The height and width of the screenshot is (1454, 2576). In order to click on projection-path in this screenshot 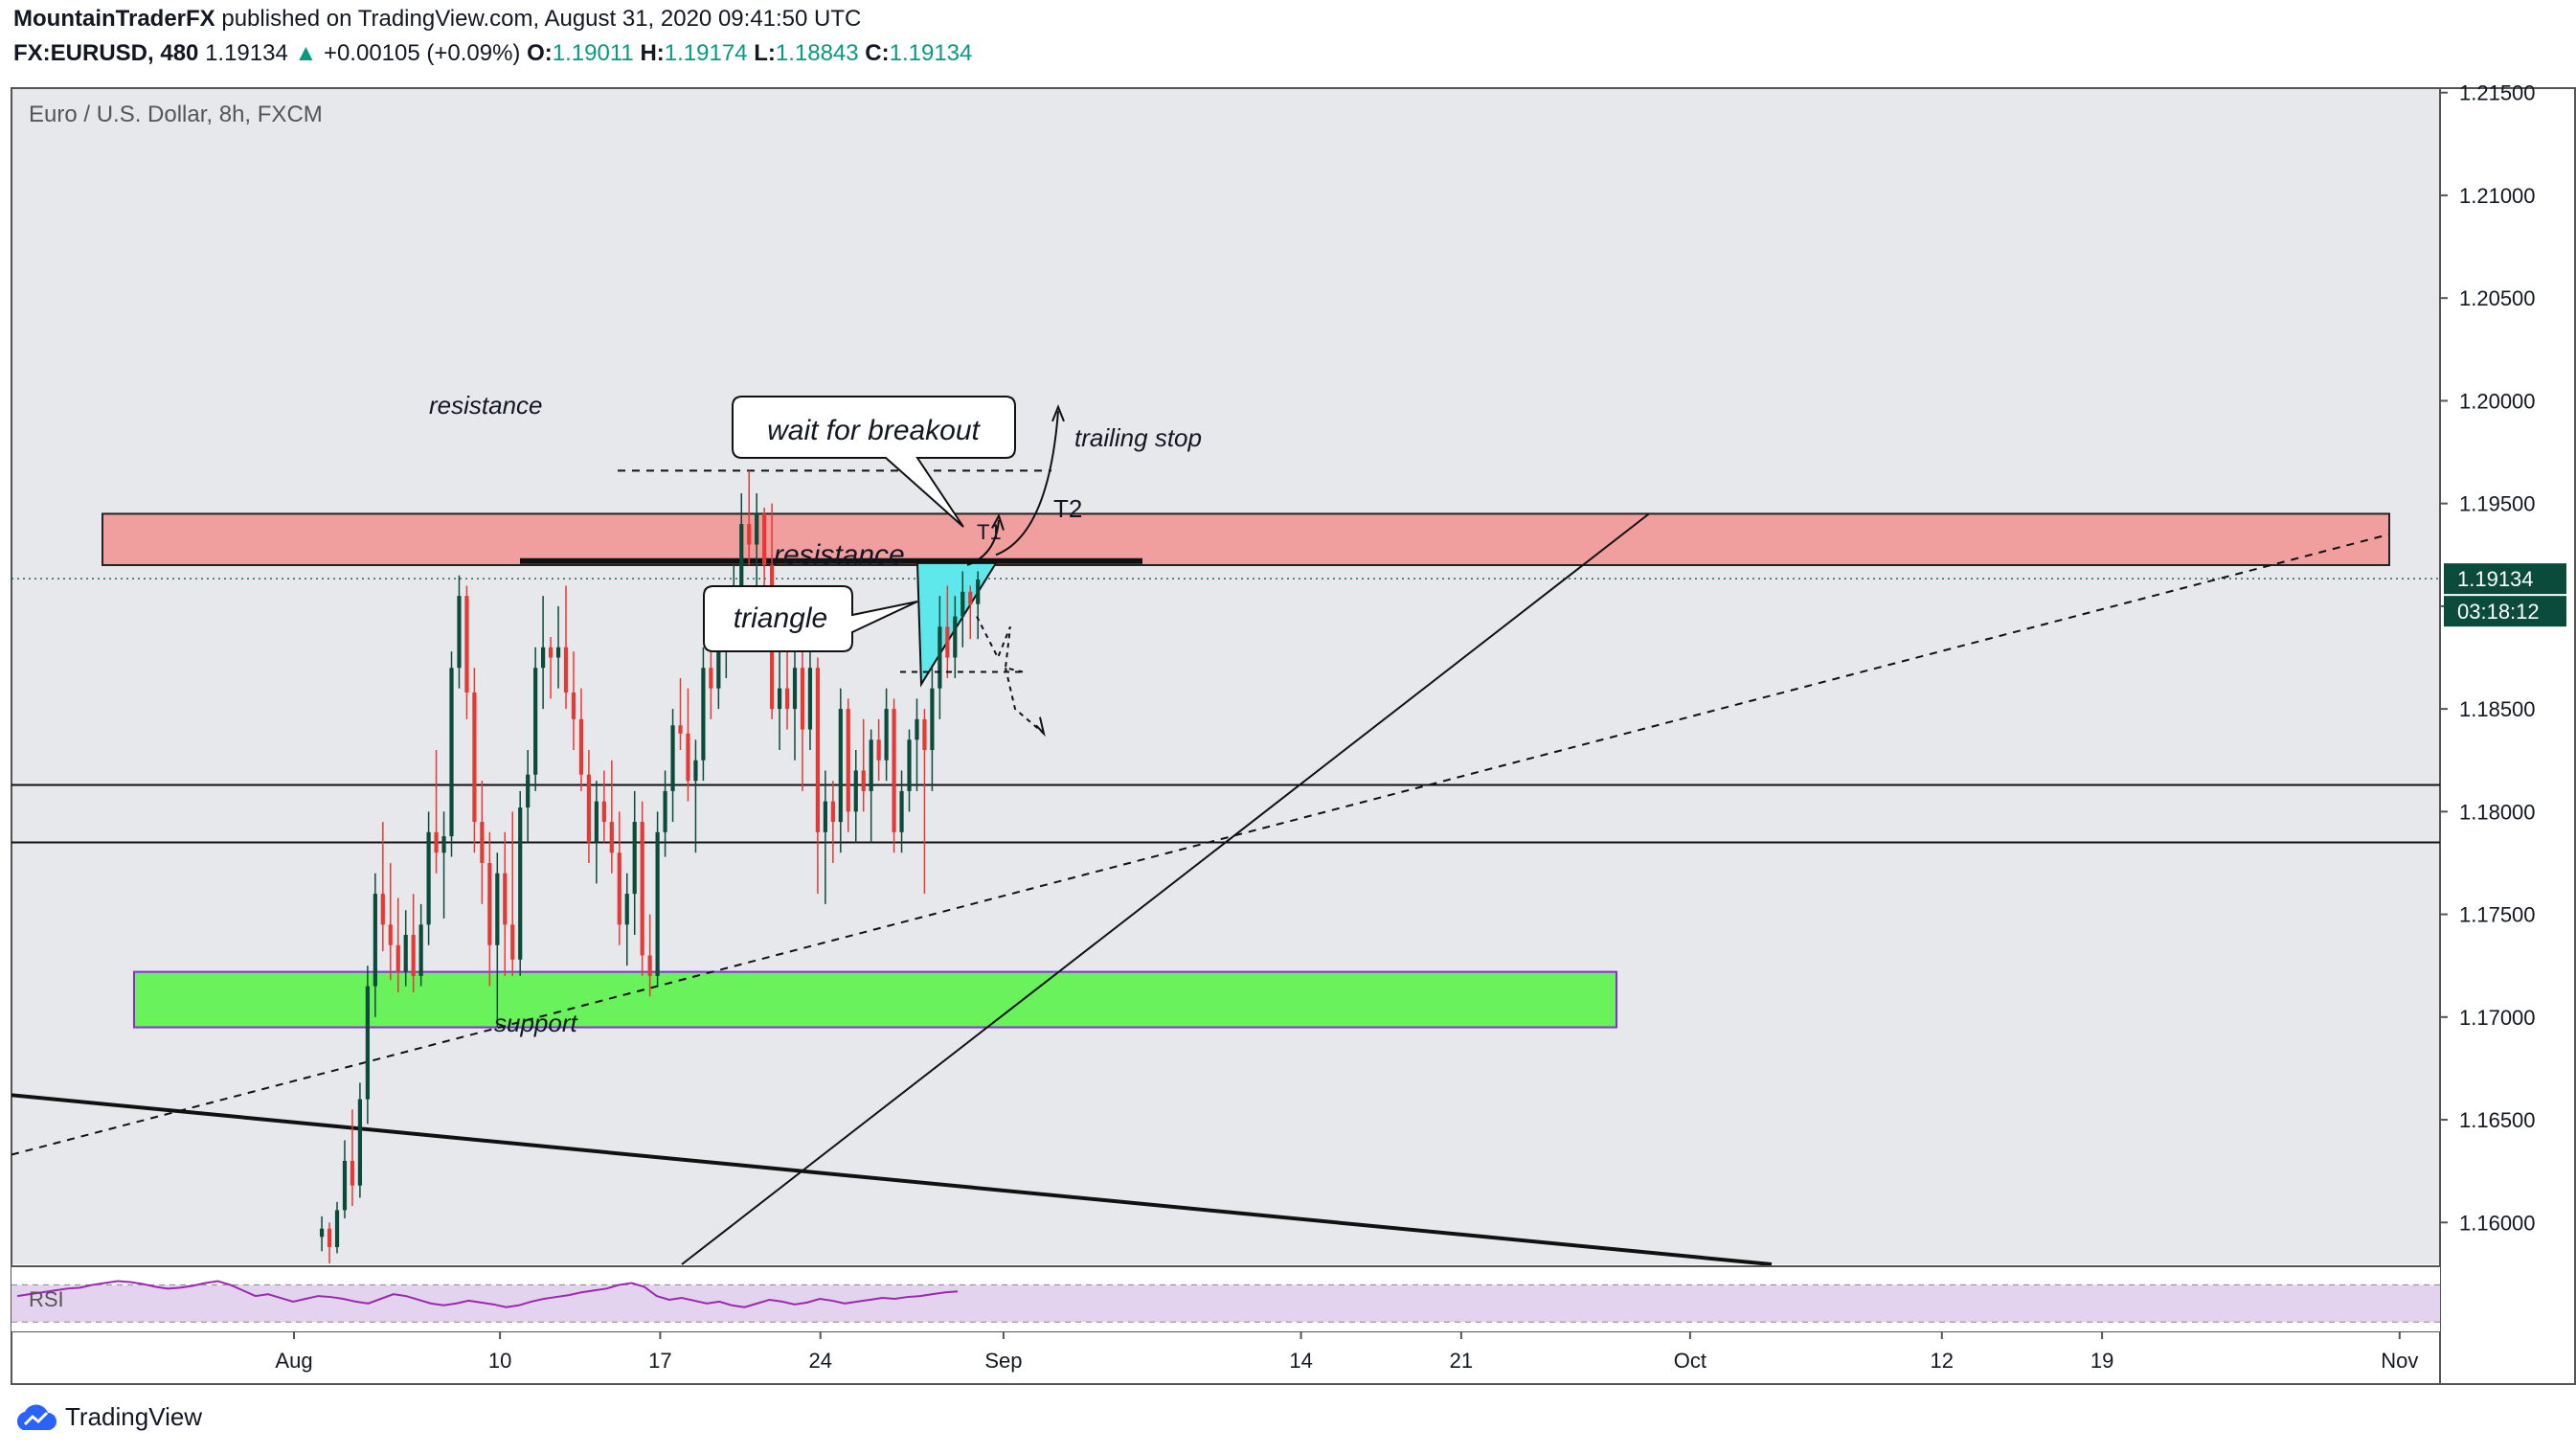, I will do `click(1025, 701)`.